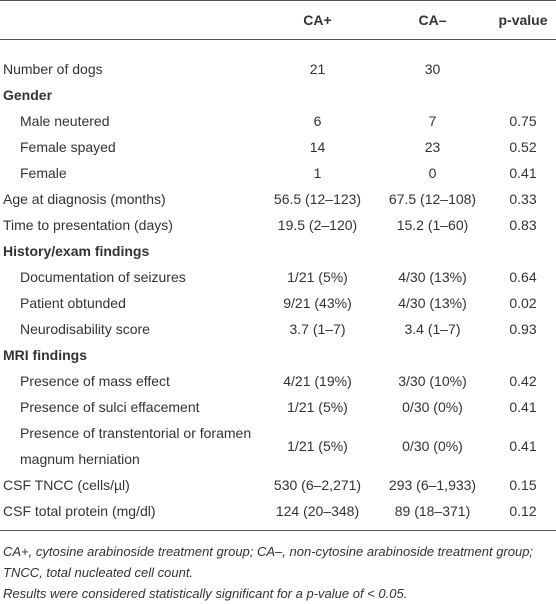  What do you see at coordinates (53, 69) in the screenshot?
I see `row-label: Number of dogs` at bounding box center [53, 69].